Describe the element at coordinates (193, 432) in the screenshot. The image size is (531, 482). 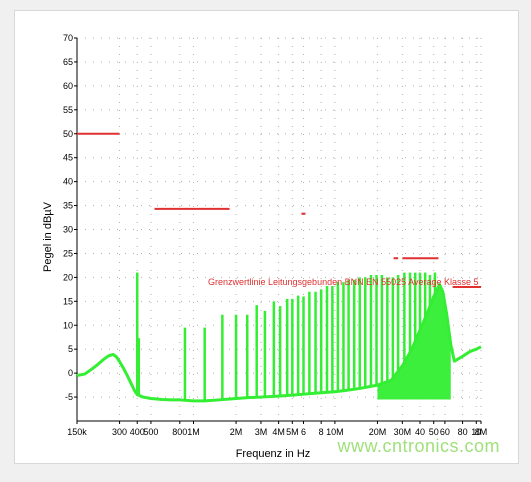
I see `x-tick-label: 1M` at that location.